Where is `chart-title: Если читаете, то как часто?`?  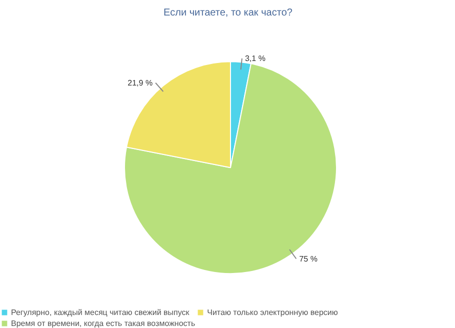 chart-title: Если читаете, то как часто? is located at coordinates (228, 13).